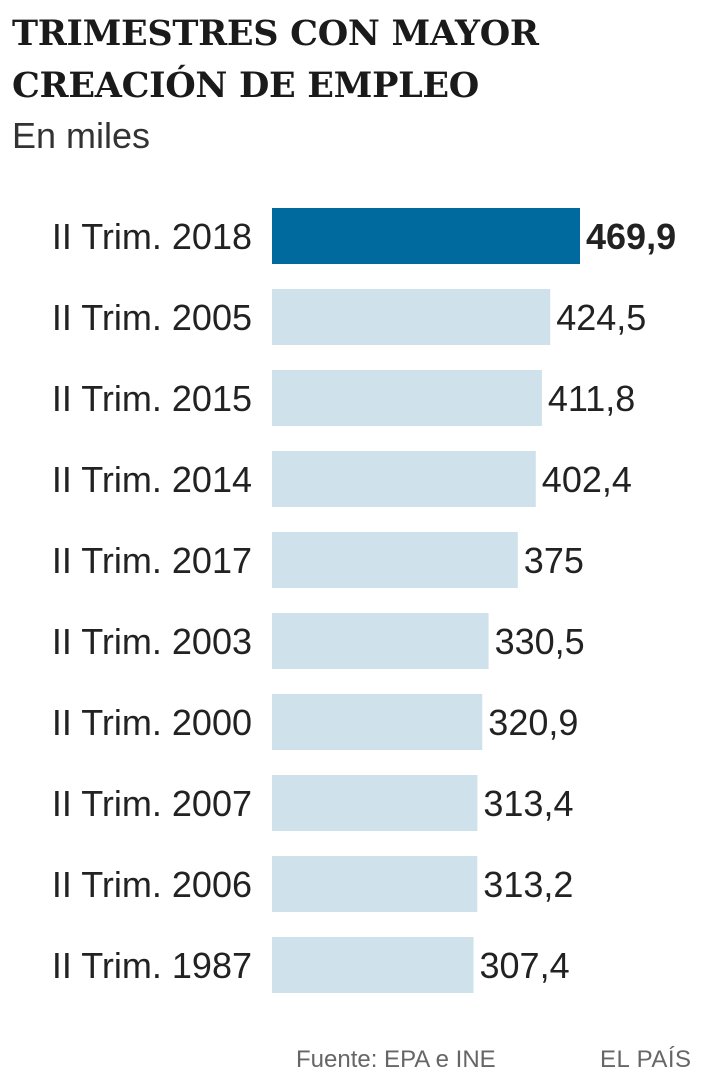 Image resolution: width=720 pixels, height=1088 pixels. What do you see at coordinates (152, 236) in the screenshot?
I see `category-label: II Trim. 2018` at bounding box center [152, 236].